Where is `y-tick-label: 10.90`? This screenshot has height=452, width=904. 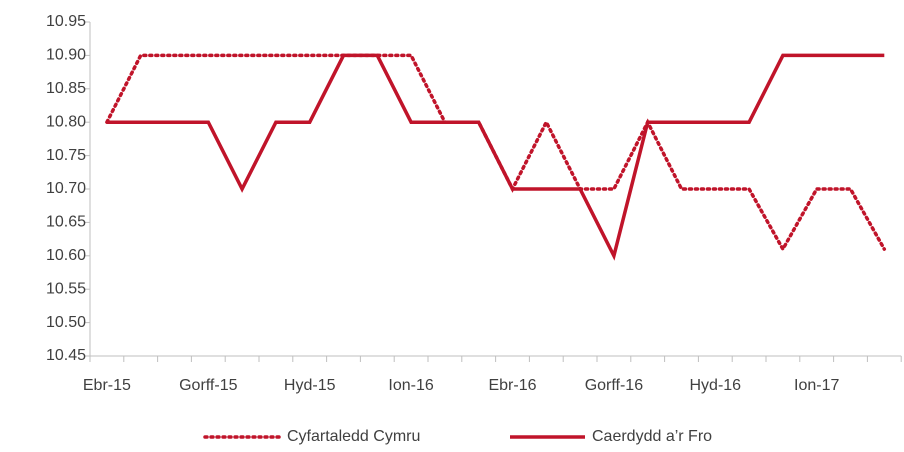 y-tick-label: 10.90 is located at coordinates (66, 55).